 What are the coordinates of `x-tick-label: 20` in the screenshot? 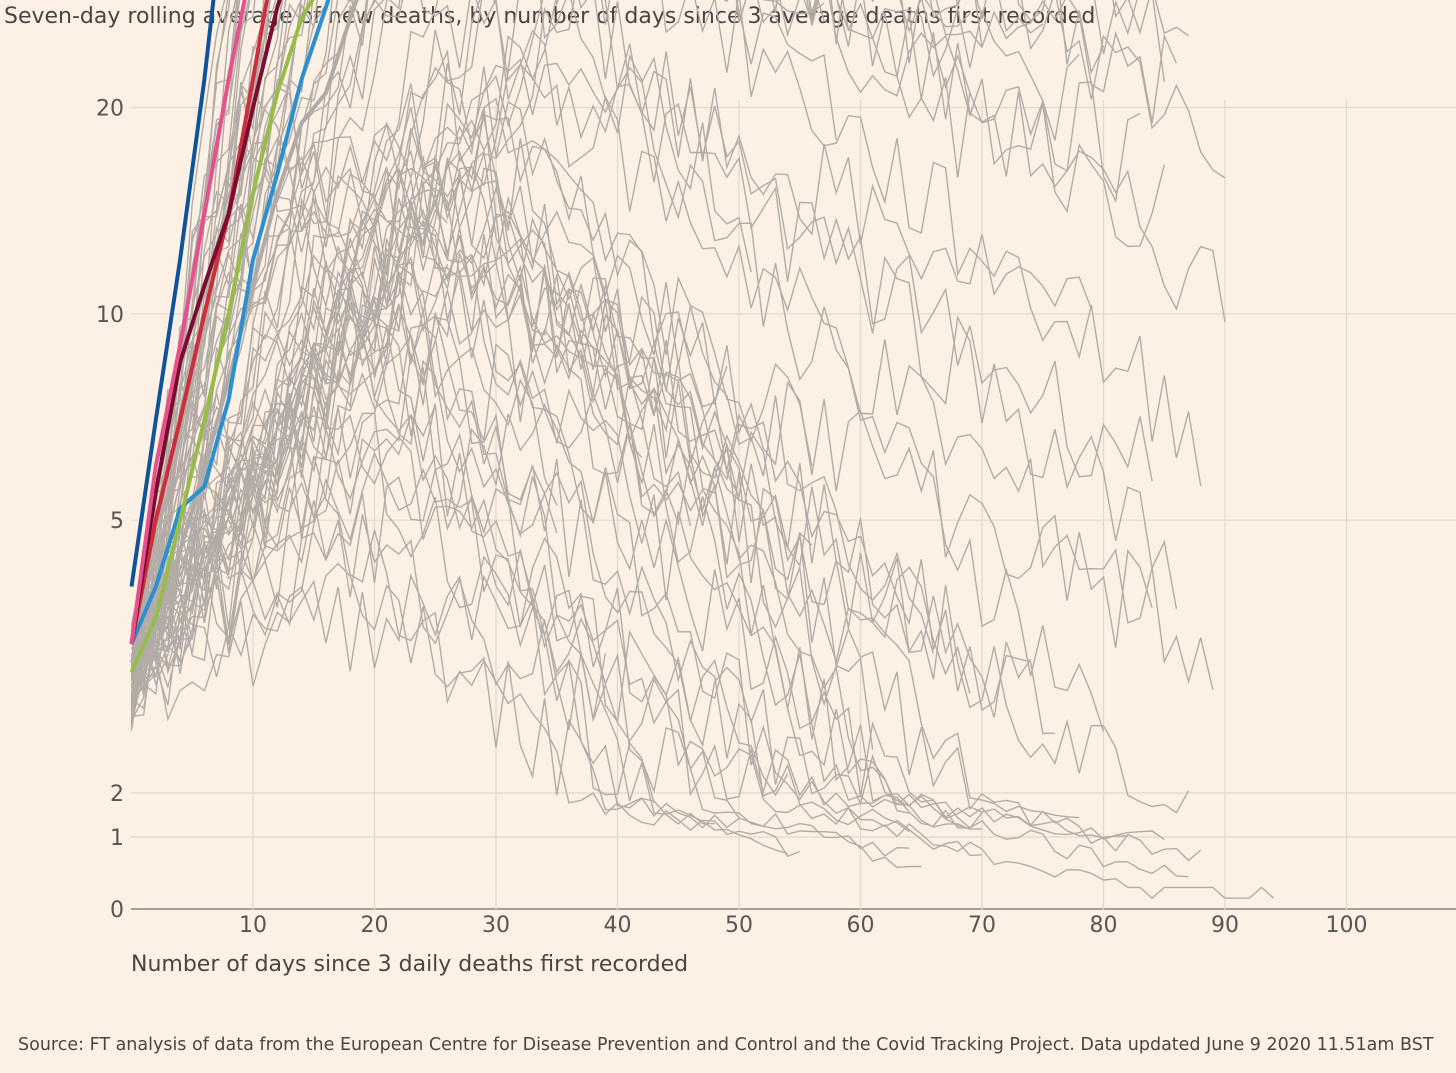 It's located at (375, 925).